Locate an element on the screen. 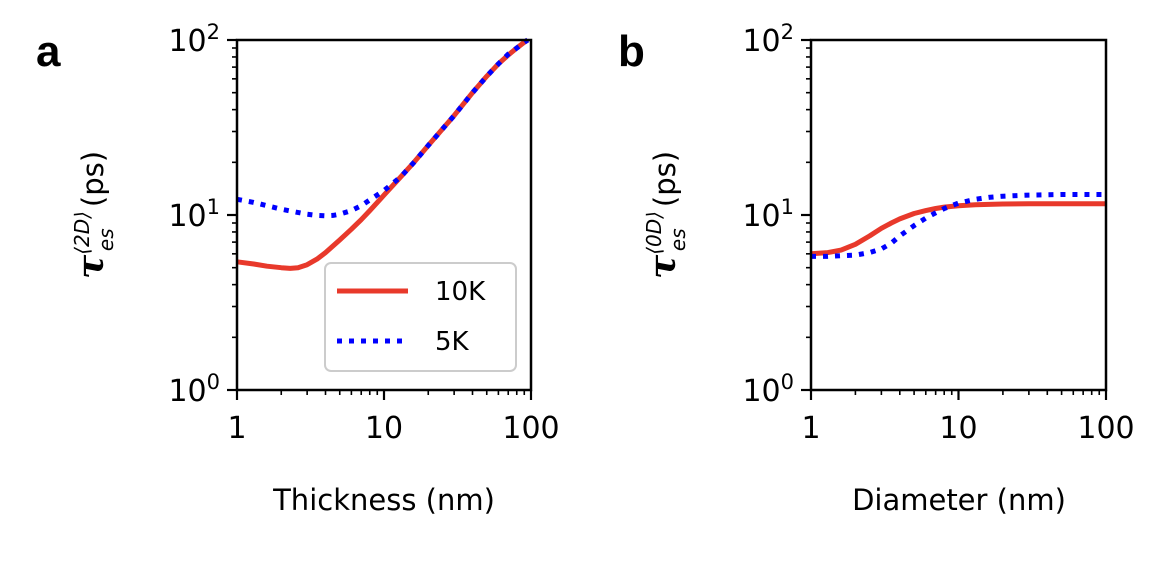  panel-a-ylabel-sub: es is located at coordinates (106, 239).